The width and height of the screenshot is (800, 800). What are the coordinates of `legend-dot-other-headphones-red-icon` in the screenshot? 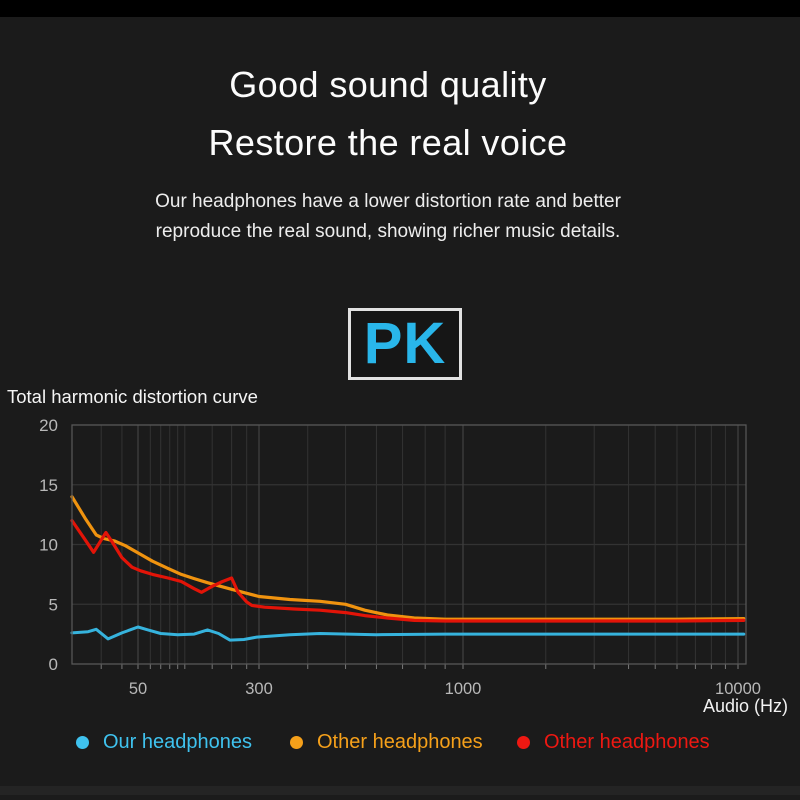 It's located at (523, 742).